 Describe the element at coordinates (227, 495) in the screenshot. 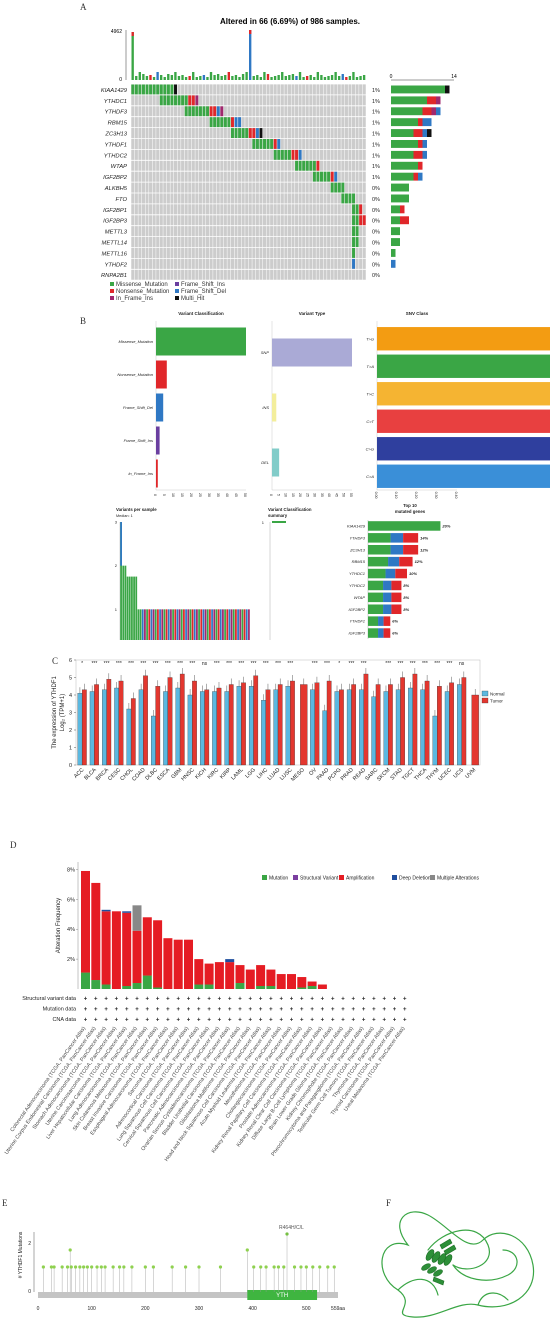

I see `tick-label: 40` at that location.